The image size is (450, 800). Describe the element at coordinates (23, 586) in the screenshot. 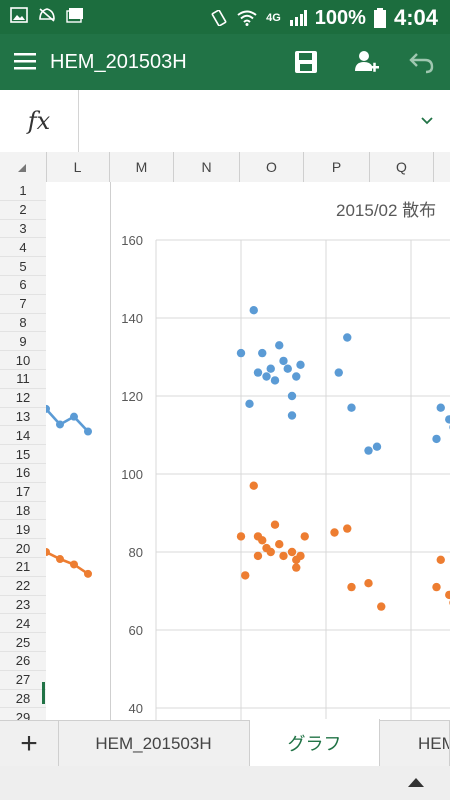

I see `row-number: 22` at that location.